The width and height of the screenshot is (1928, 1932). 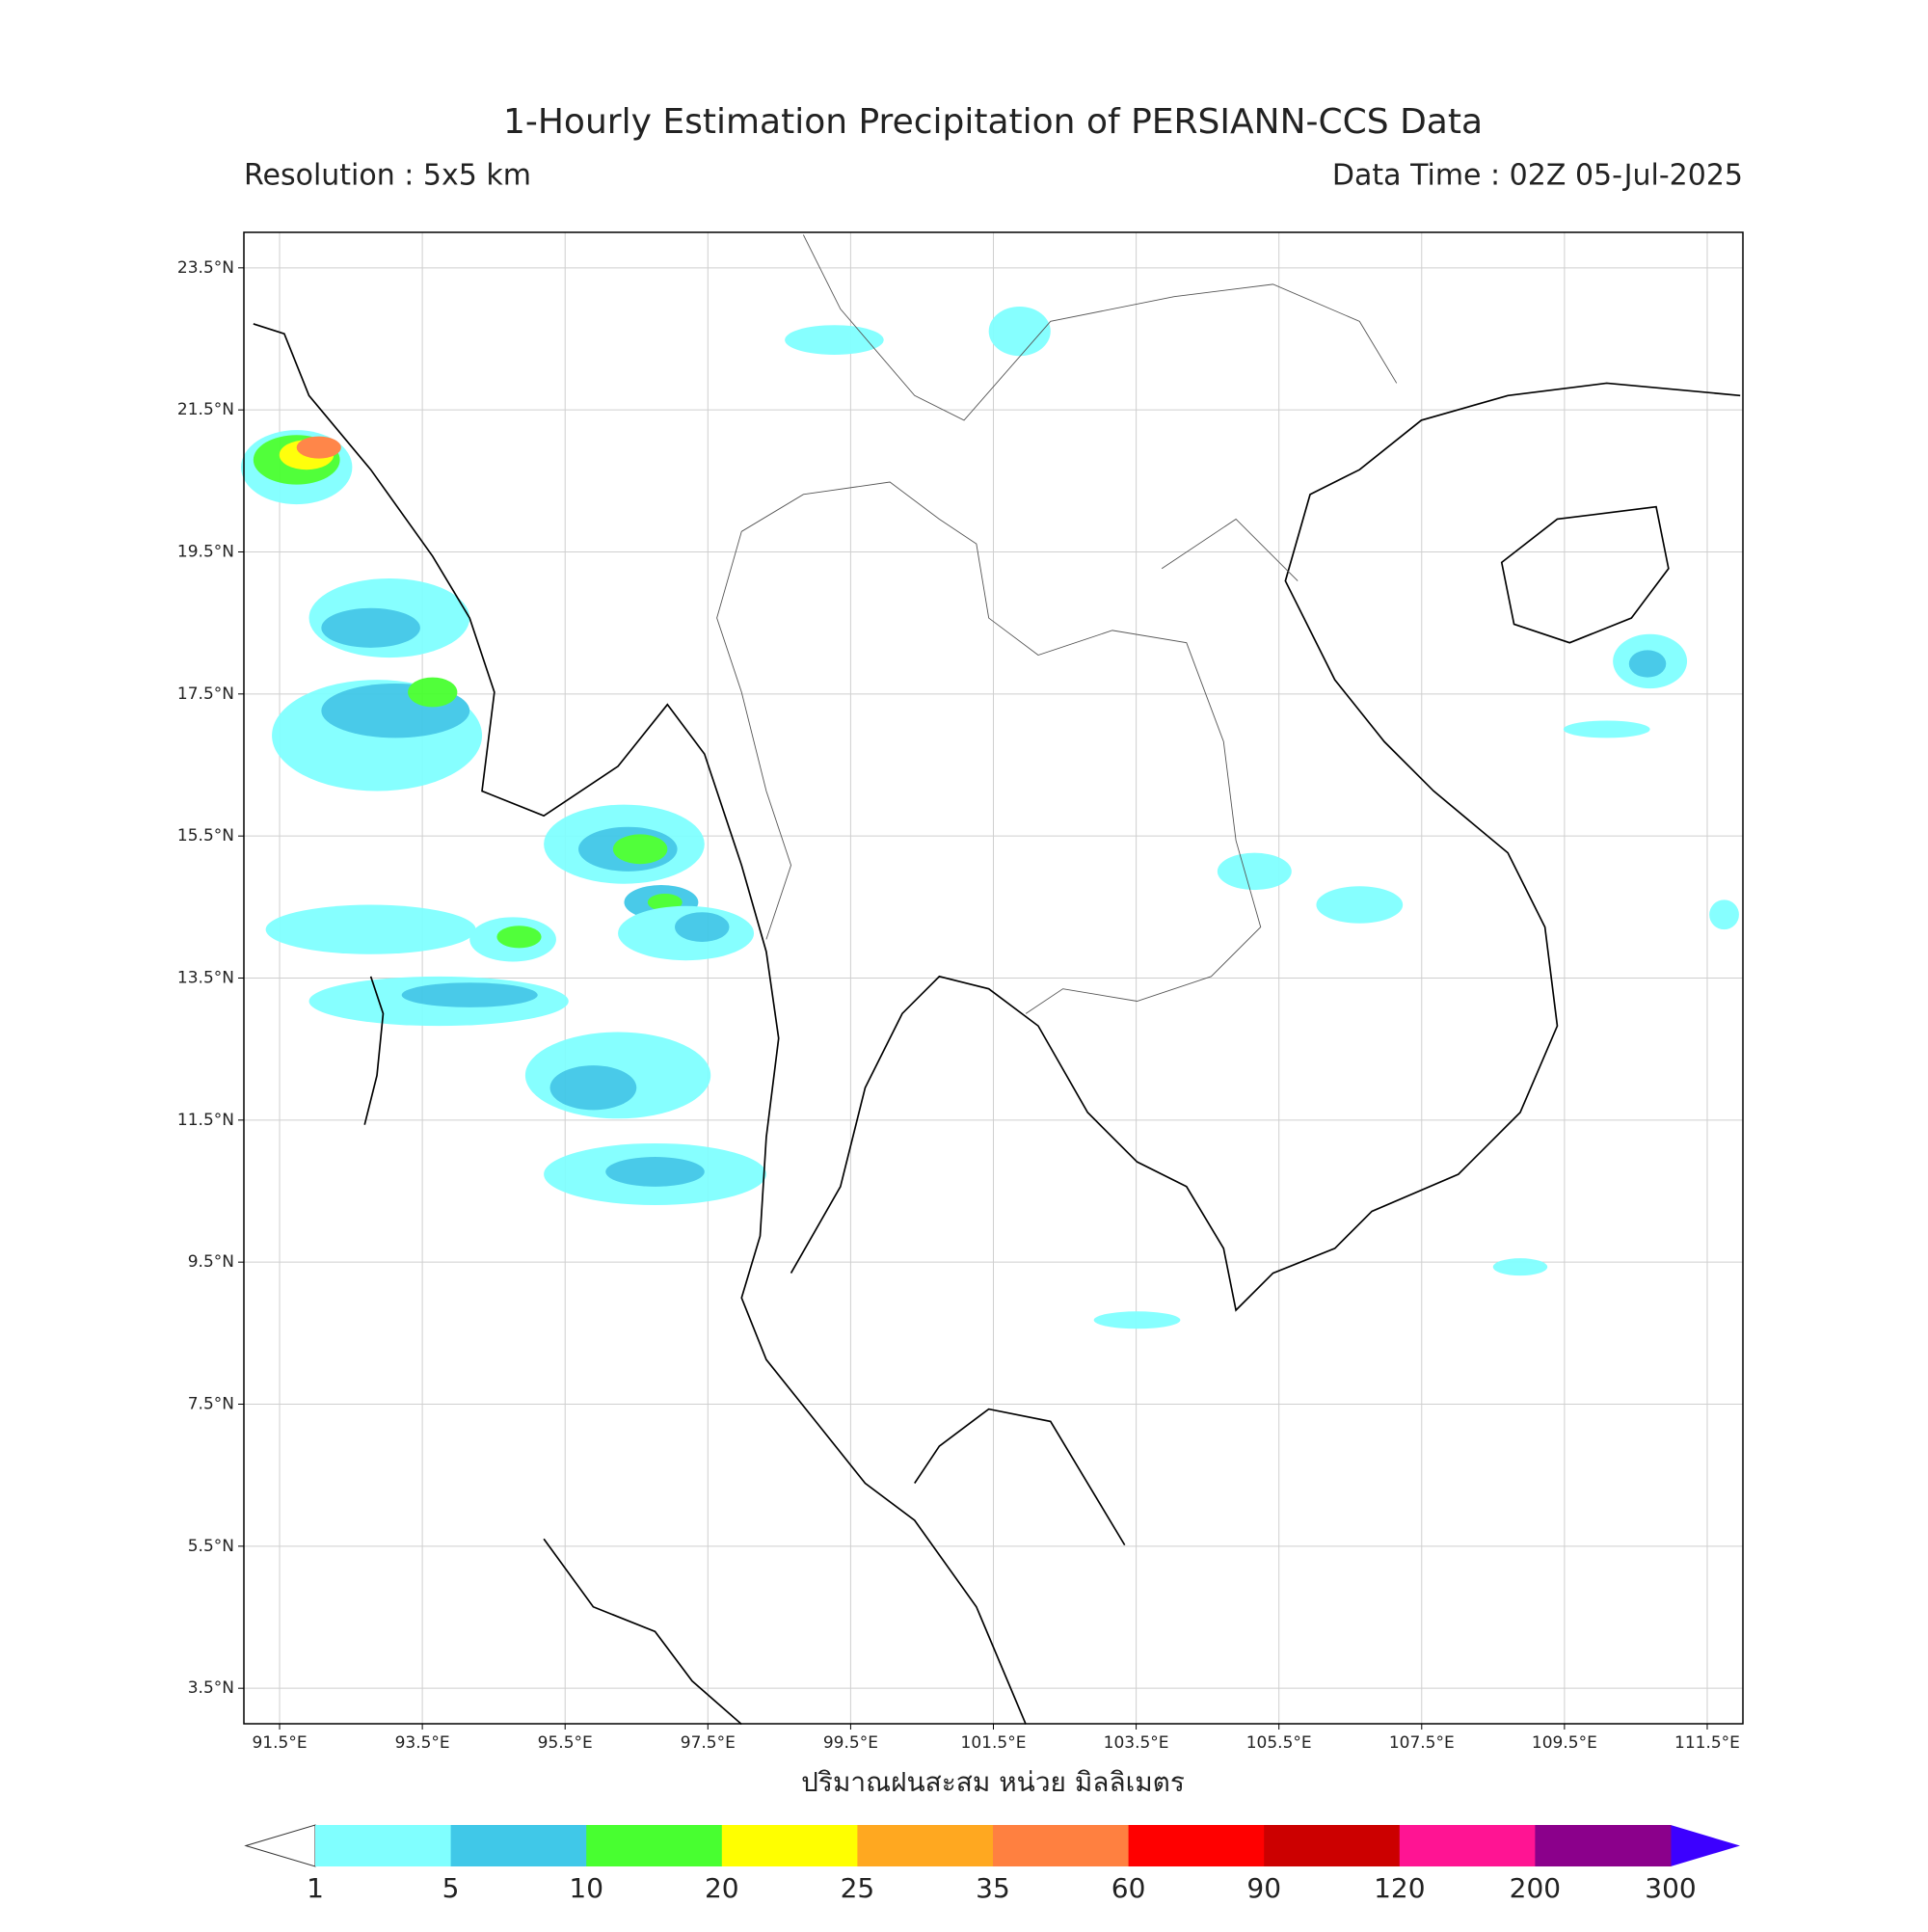 What do you see at coordinates (1136, 1743) in the screenshot?
I see `x-tick-label: 103.5°E` at bounding box center [1136, 1743].